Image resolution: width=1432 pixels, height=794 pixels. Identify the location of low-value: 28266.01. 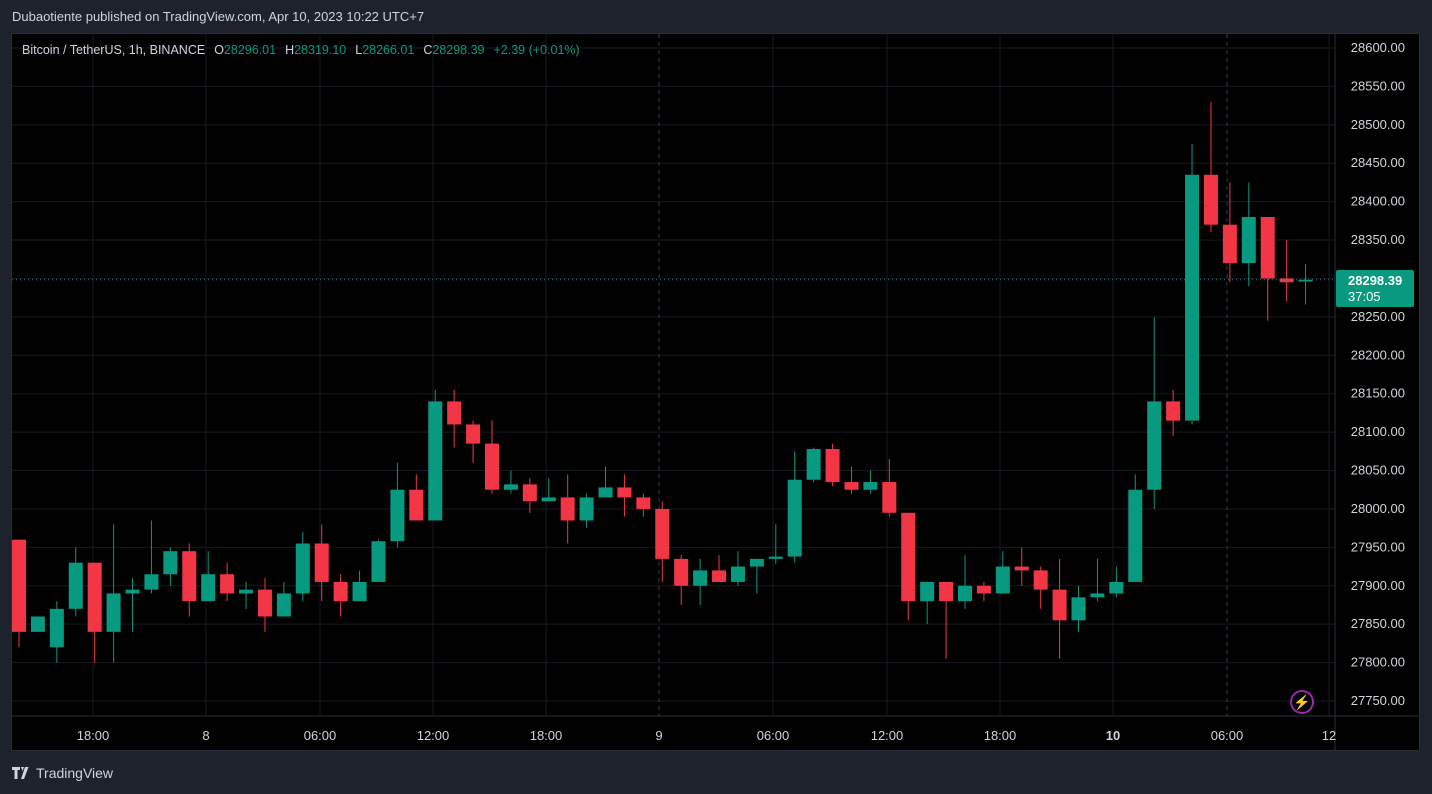
(388, 50).